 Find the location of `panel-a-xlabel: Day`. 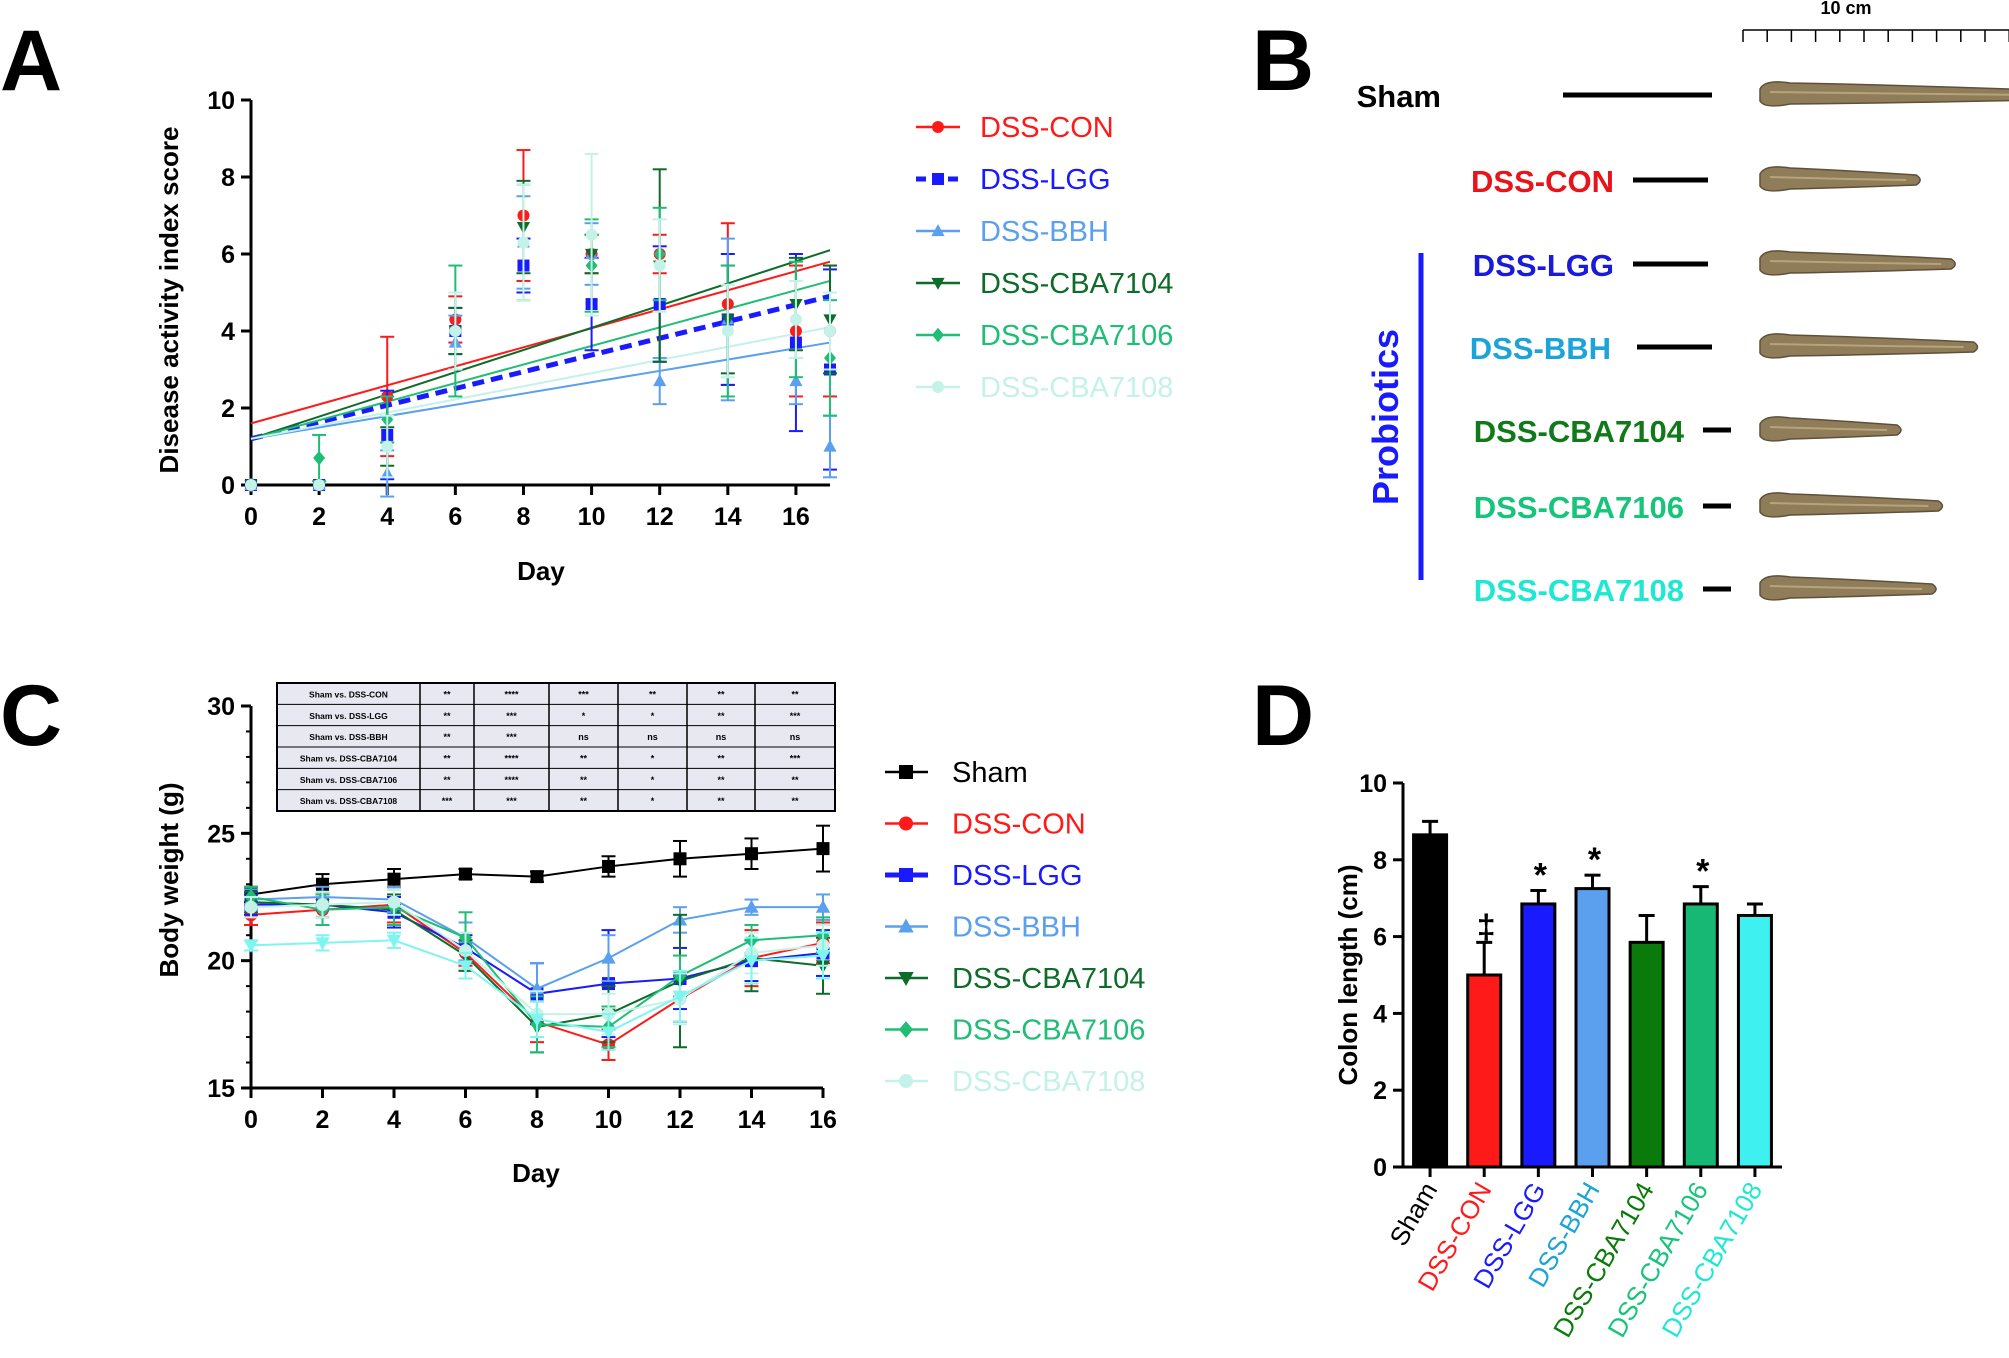

panel-a-xlabel: Day is located at coordinates (541, 571).